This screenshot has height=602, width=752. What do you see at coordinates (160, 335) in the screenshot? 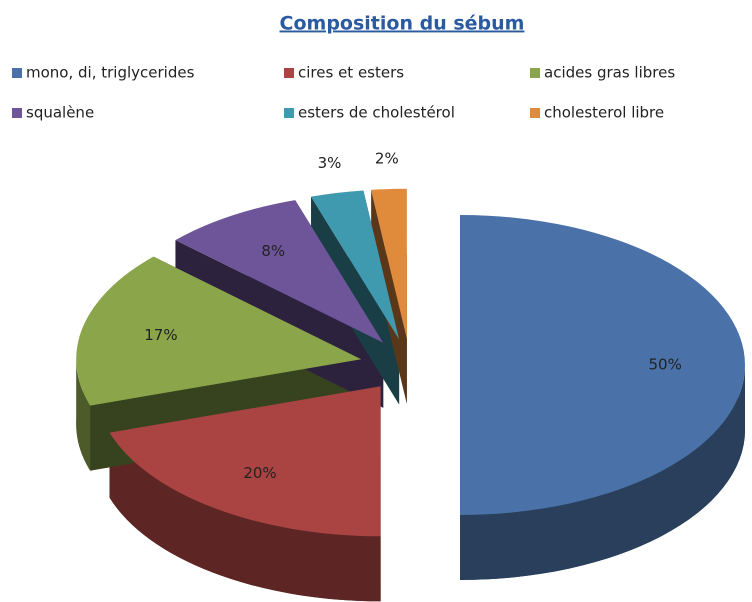
I see `data-label: 17%` at bounding box center [160, 335].